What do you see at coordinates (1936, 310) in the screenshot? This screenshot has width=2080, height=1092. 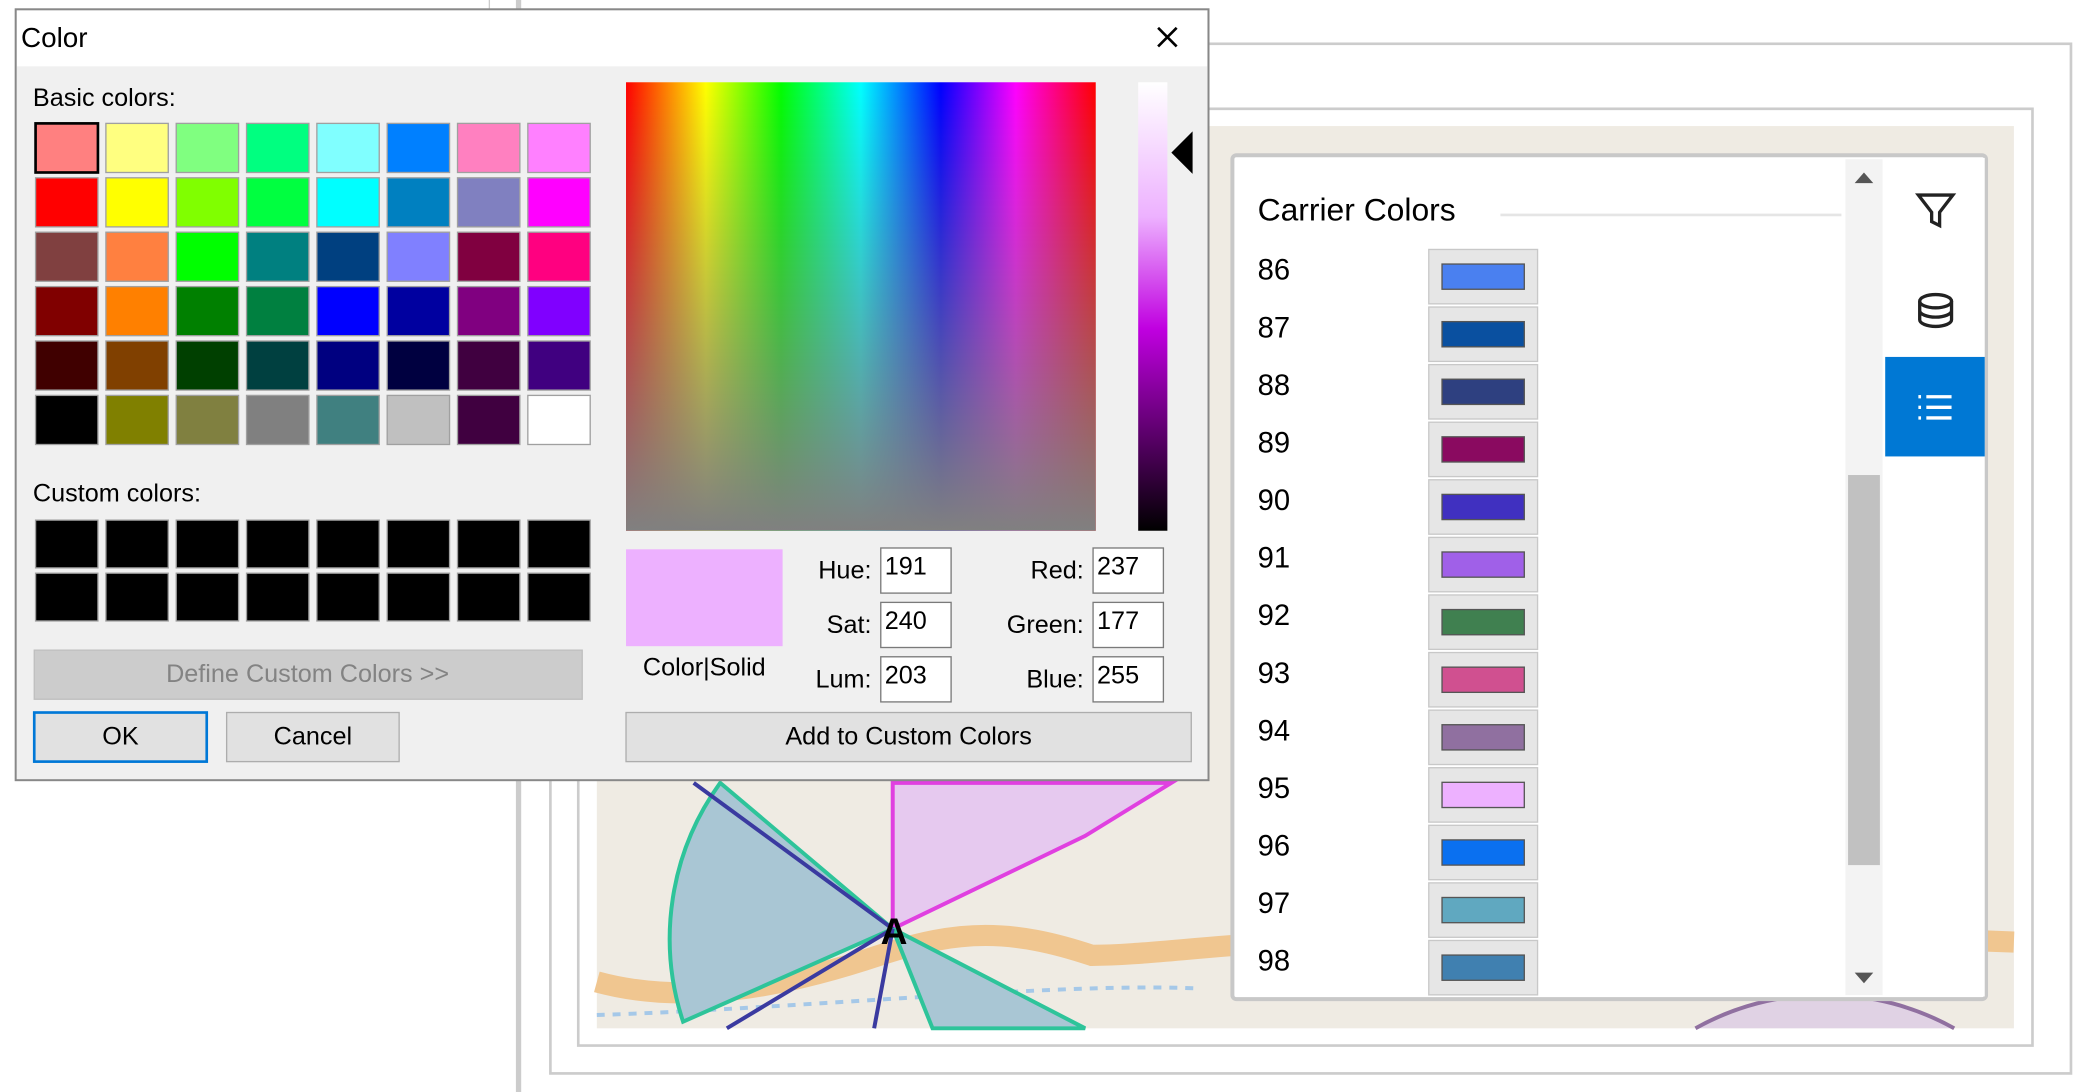 I see `database-icon` at bounding box center [1936, 310].